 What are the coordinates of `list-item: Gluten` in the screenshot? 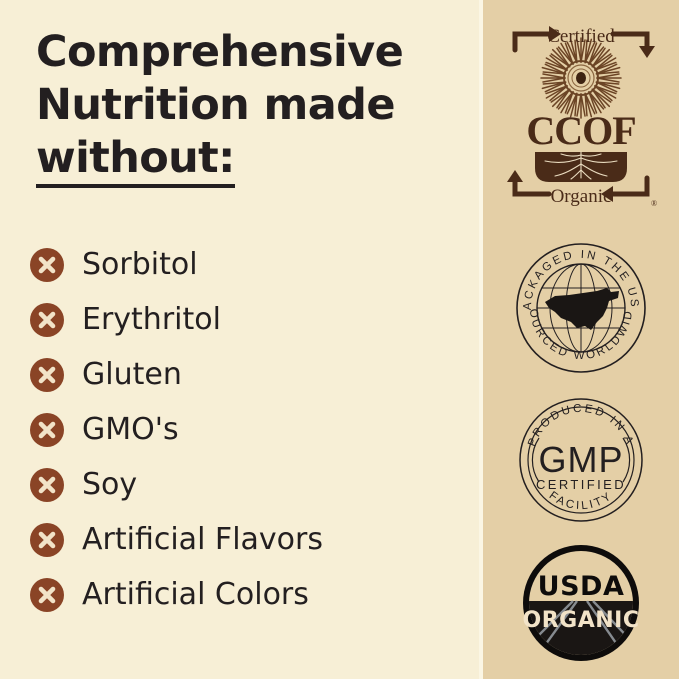 It's located at (245, 374).